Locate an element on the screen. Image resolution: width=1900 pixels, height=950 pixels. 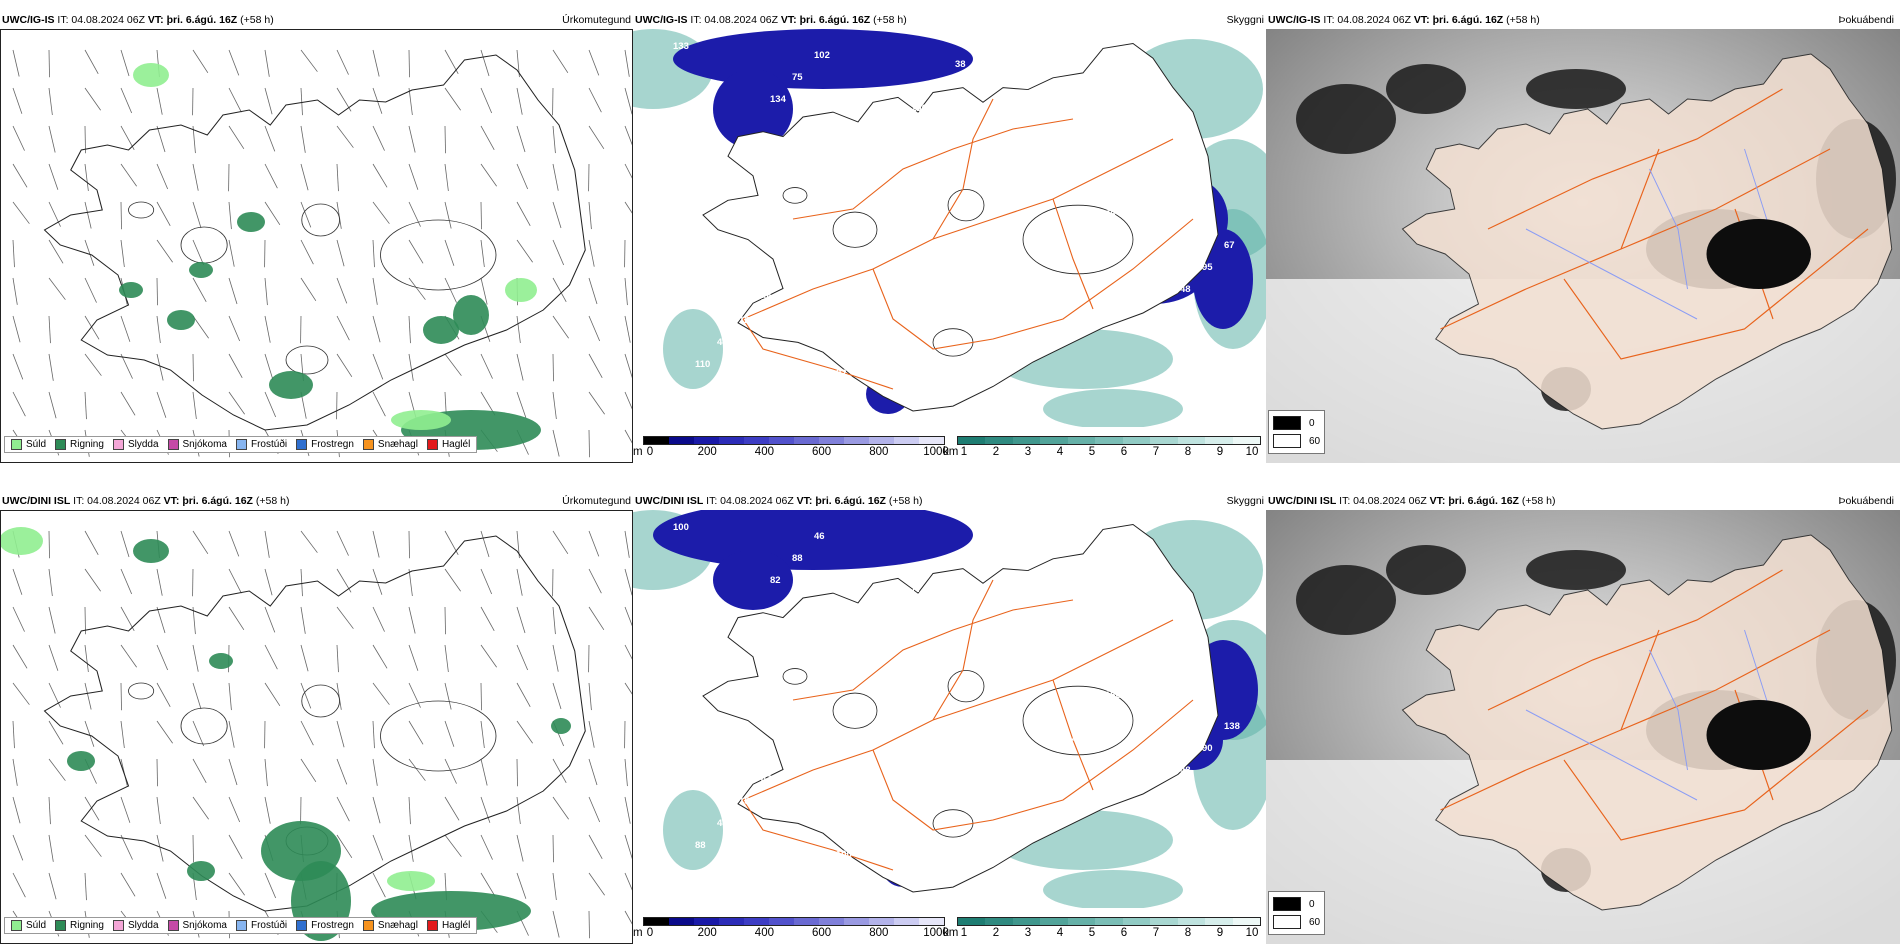
model-name: UWC/DINI ISL is located at coordinates (36, 501).